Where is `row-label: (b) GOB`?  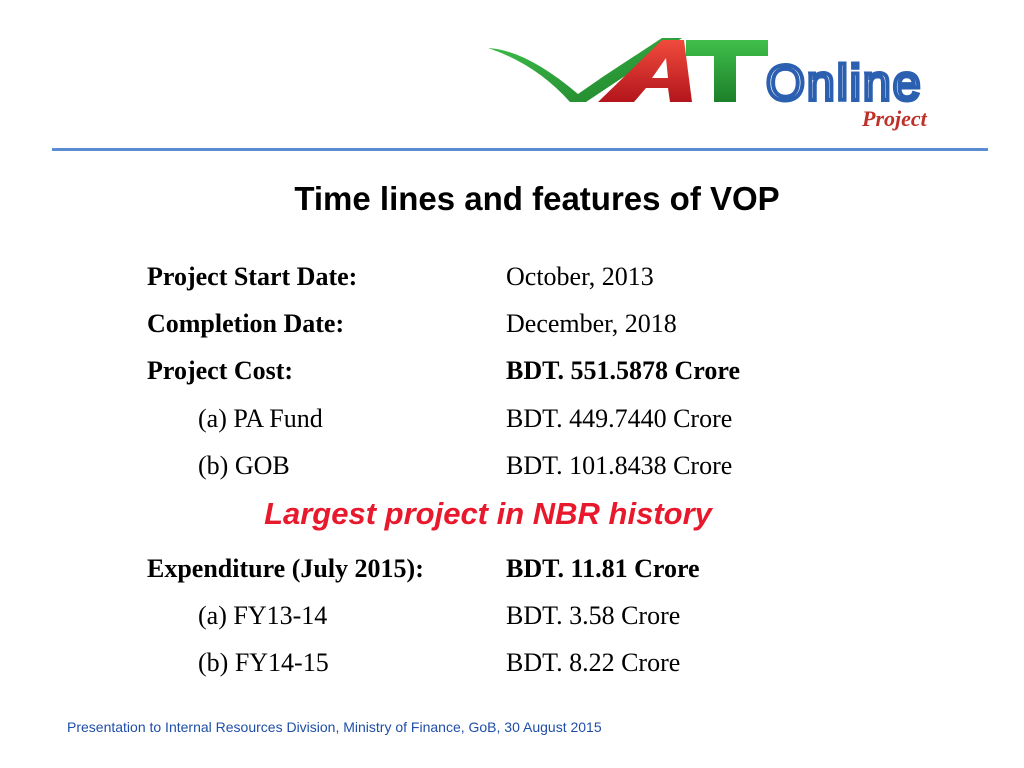 row-label: (b) GOB is located at coordinates (244, 465).